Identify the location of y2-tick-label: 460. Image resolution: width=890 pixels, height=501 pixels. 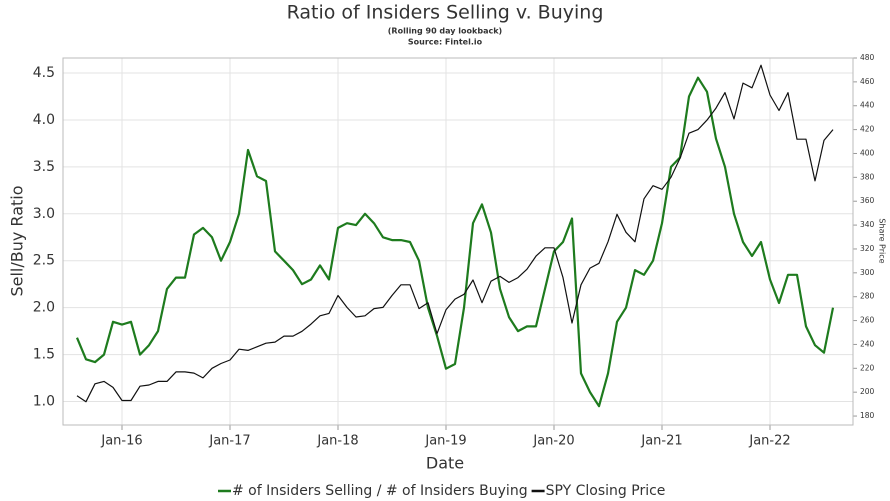
(867, 81).